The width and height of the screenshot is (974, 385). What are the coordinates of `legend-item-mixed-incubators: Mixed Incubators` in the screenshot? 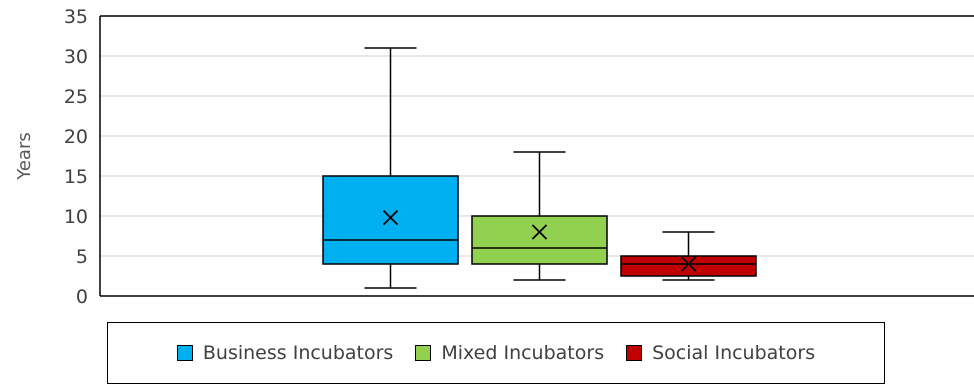 It's located at (509, 353).